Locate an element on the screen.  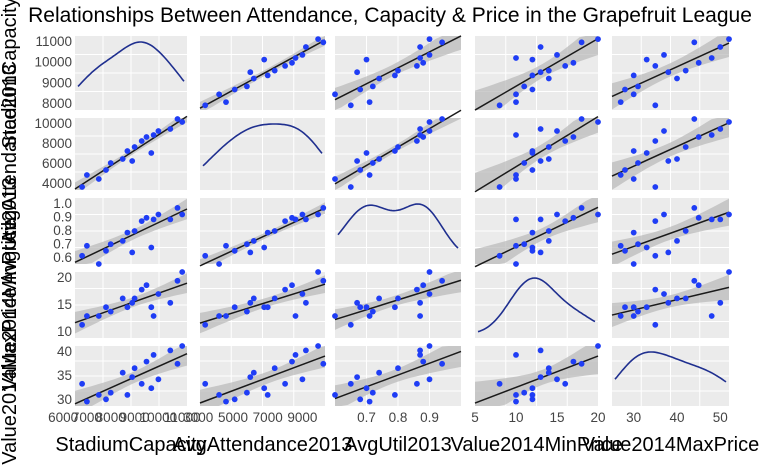
x-variable-label: Value2014MaxPrice is located at coordinates (671, 445).